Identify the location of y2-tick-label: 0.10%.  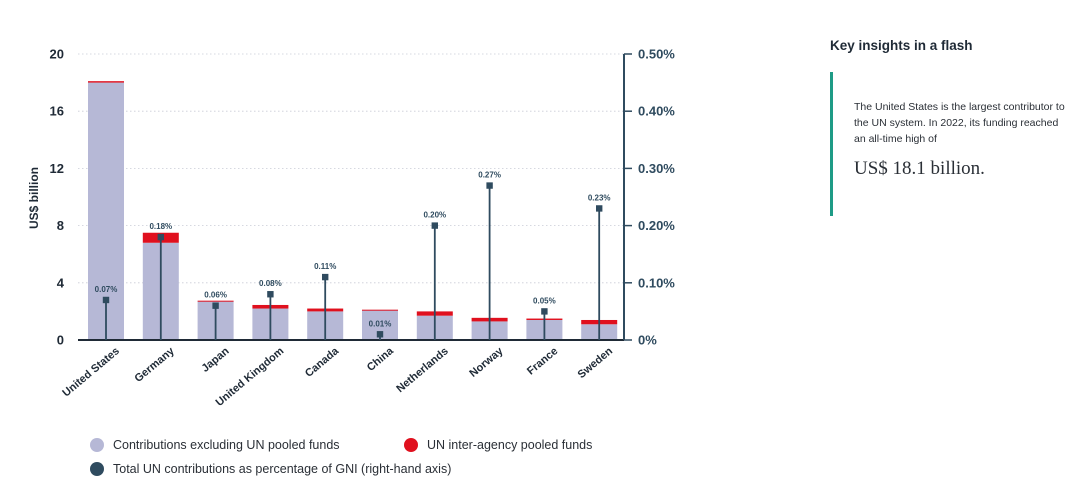
(656, 282).